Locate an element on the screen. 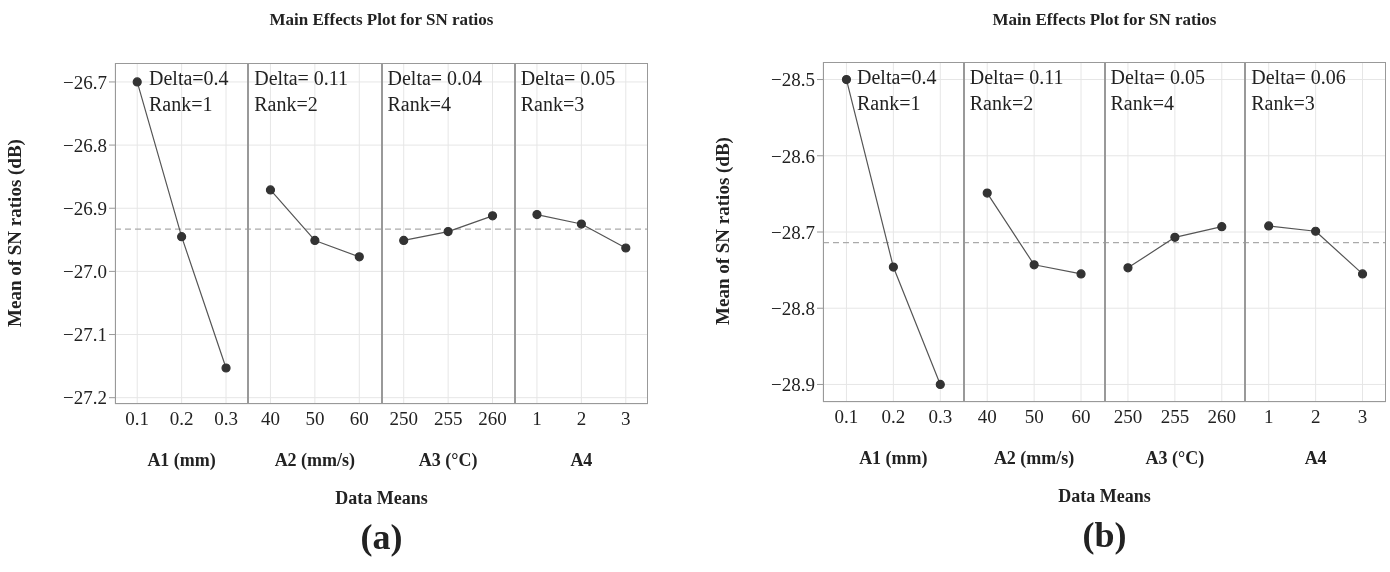 This screenshot has height=572, width=1390. text: (b) is located at coordinates (1104, 535).